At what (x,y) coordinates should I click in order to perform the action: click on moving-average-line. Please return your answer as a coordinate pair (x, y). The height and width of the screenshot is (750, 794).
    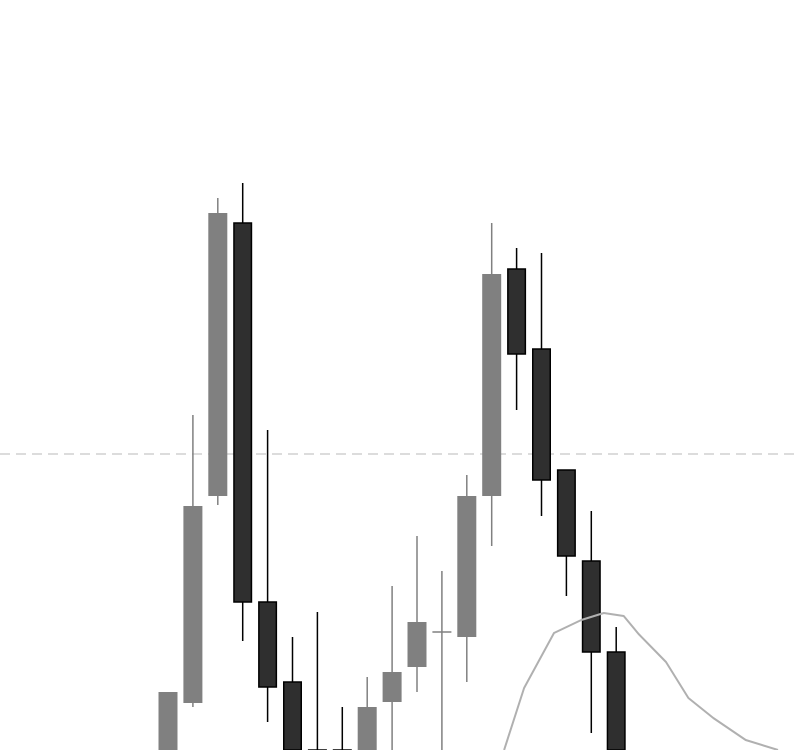
    Looking at the image, I should click on (641, 681).